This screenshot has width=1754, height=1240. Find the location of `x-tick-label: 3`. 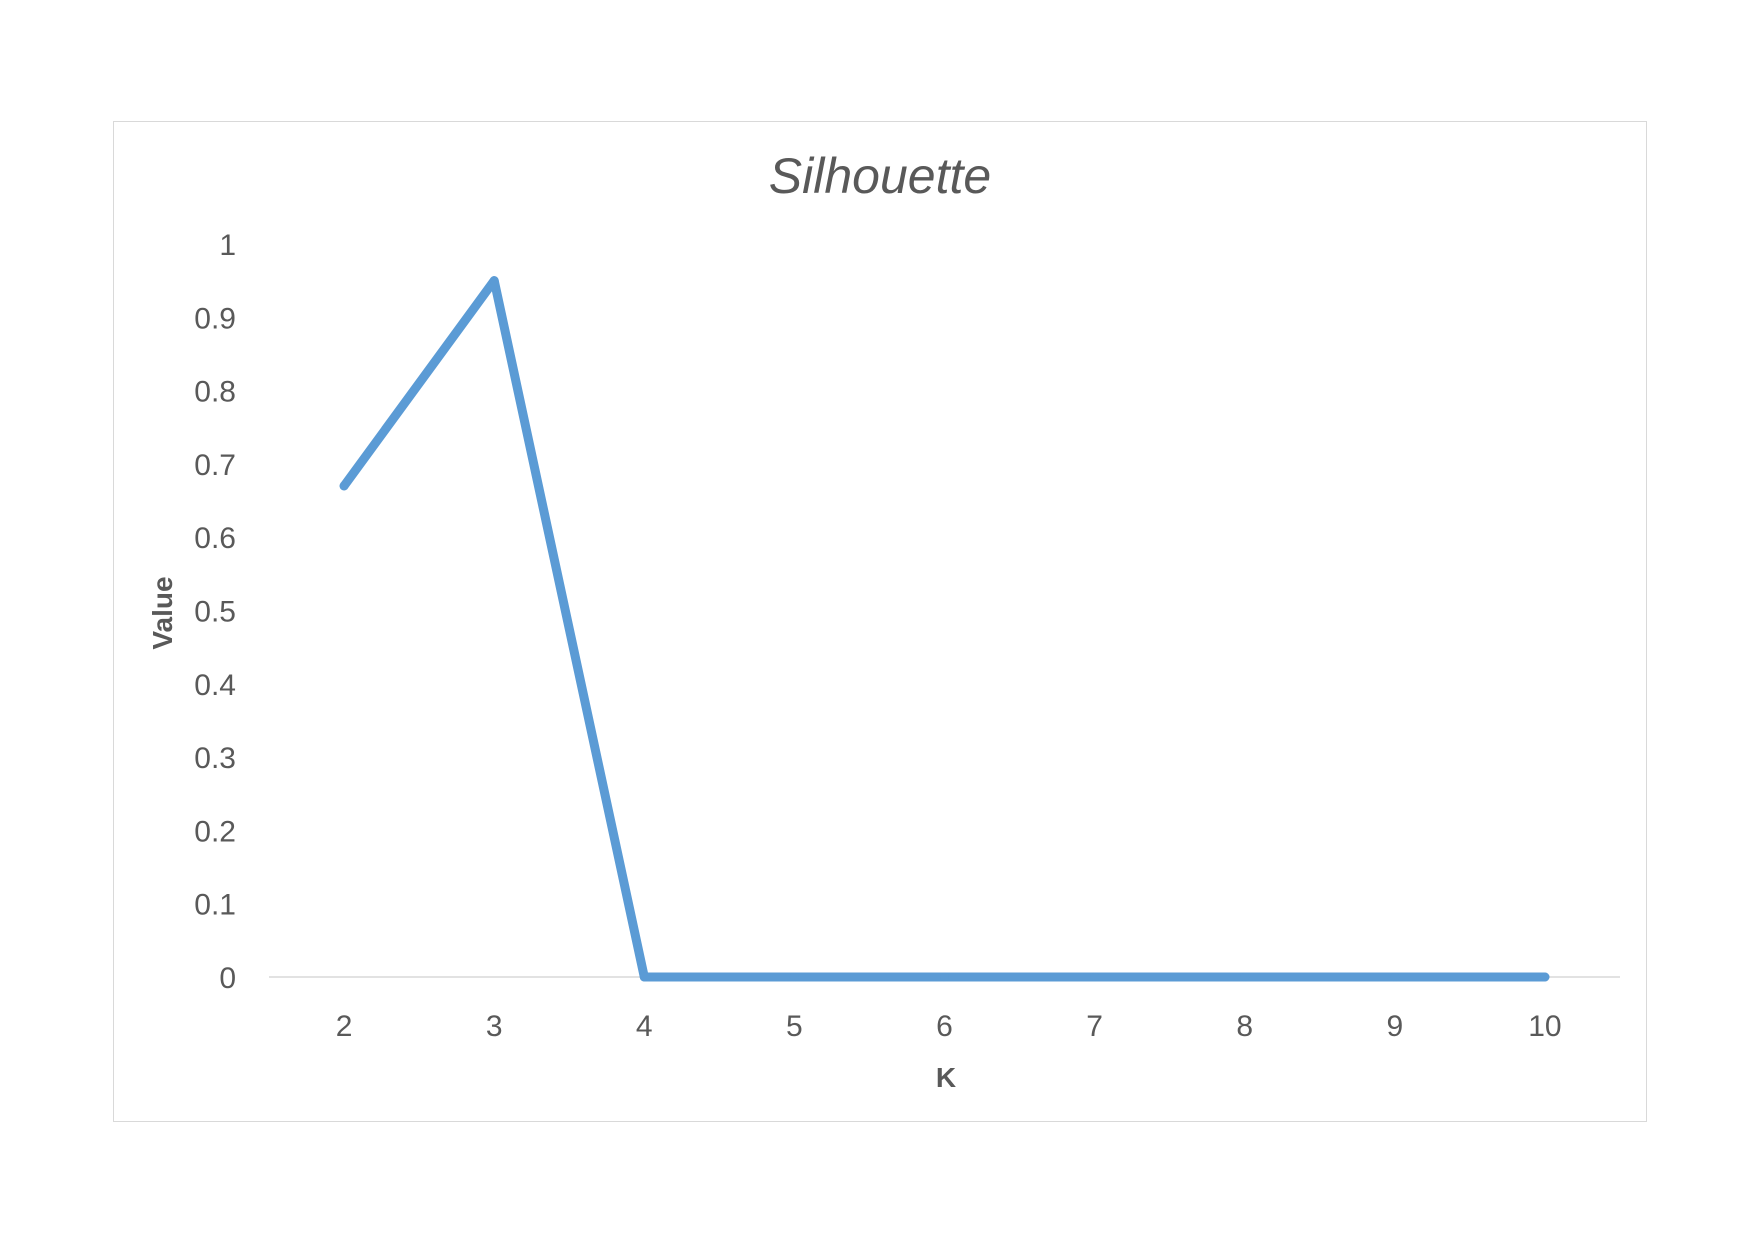

x-tick-label: 3 is located at coordinates (494, 1026).